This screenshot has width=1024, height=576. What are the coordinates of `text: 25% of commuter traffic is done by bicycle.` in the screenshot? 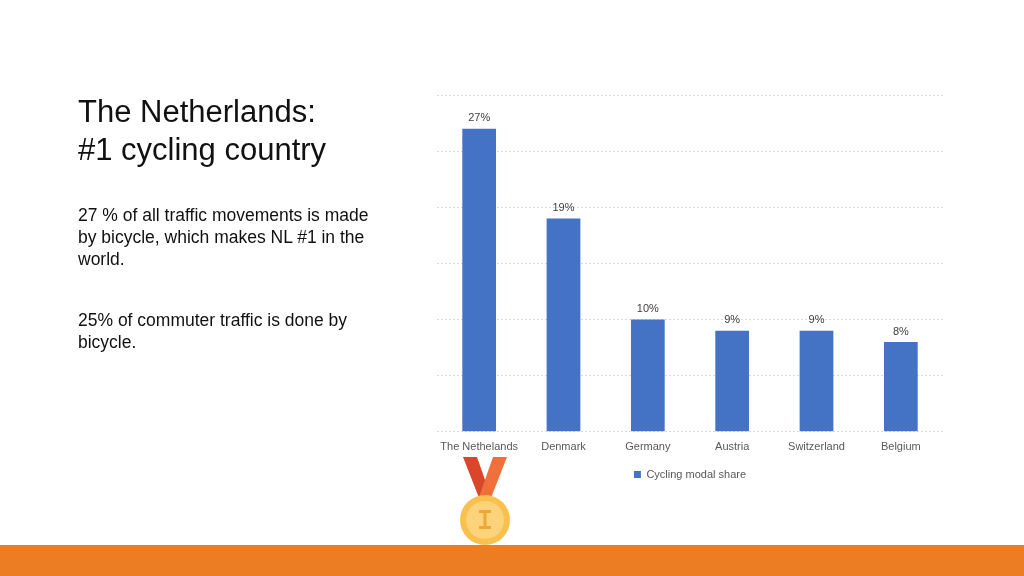 It's located at (213, 331).